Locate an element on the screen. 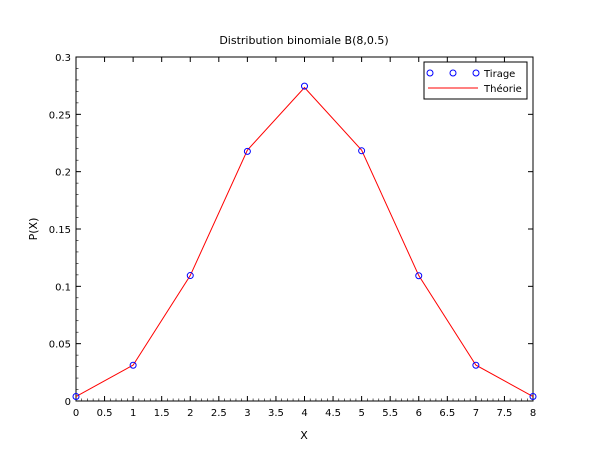 The width and height of the screenshot is (610, 460). x-tick-label: 4 is located at coordinates (304, 413).